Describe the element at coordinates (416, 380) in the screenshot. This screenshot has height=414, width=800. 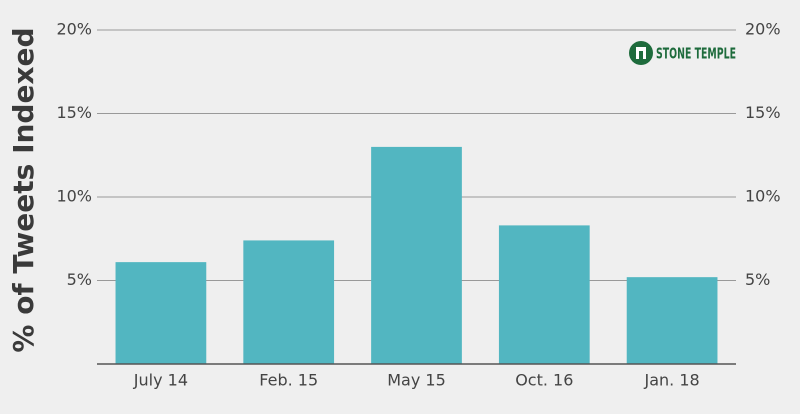
I see `x-tick-label: May 15` at that location.